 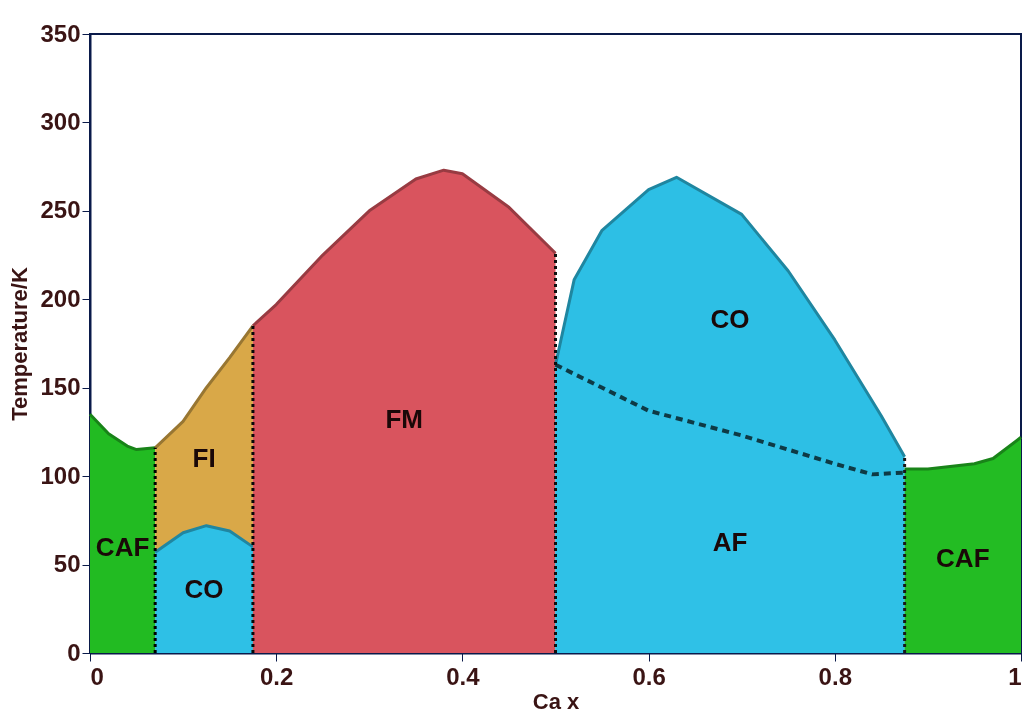 What do you see at coordinates (97, 676) in the screenshot?
I see `x-tick-label: 0` at bounding box center [97, 676].